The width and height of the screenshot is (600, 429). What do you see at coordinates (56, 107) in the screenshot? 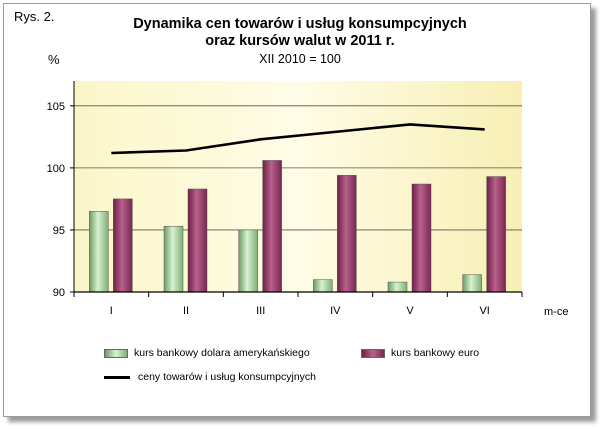
I see `y-tick-label-105: 105` at bounding box center [56, 107].